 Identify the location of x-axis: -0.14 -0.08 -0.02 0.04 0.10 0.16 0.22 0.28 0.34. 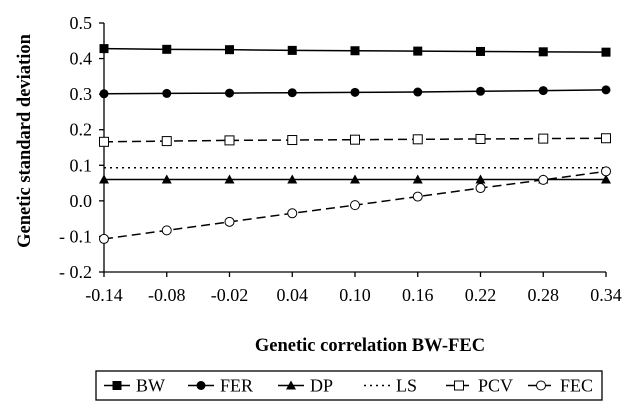
(353, 288).